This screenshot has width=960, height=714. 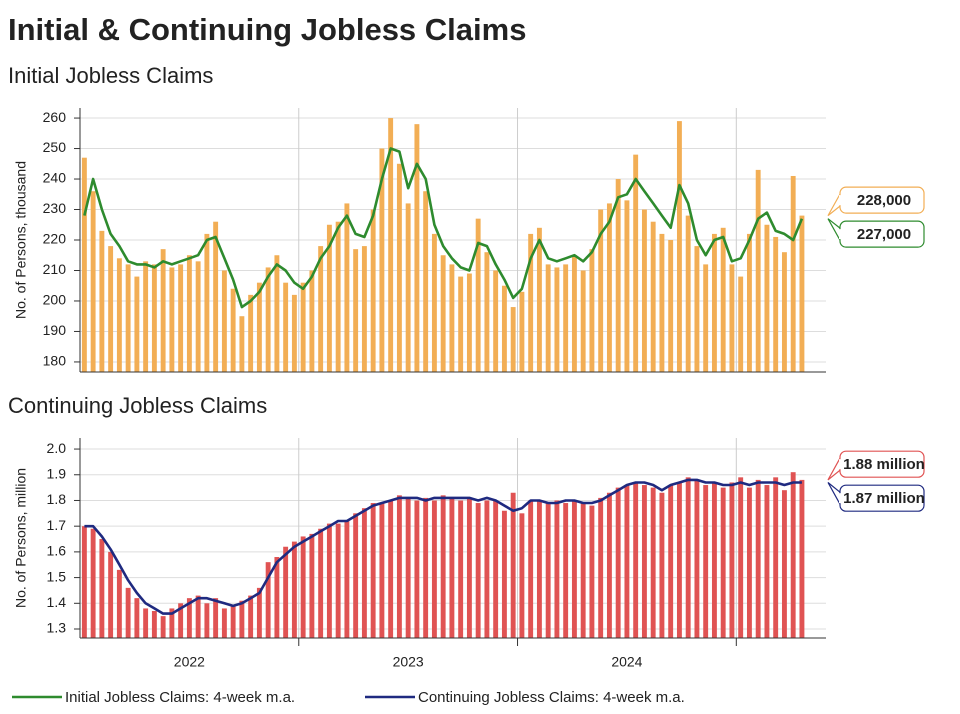 What do you see at coordinates (137, 405) in the screenshot?
I see `panel-title: Continuing Jobless Claims` at bounding box center [137, 405].